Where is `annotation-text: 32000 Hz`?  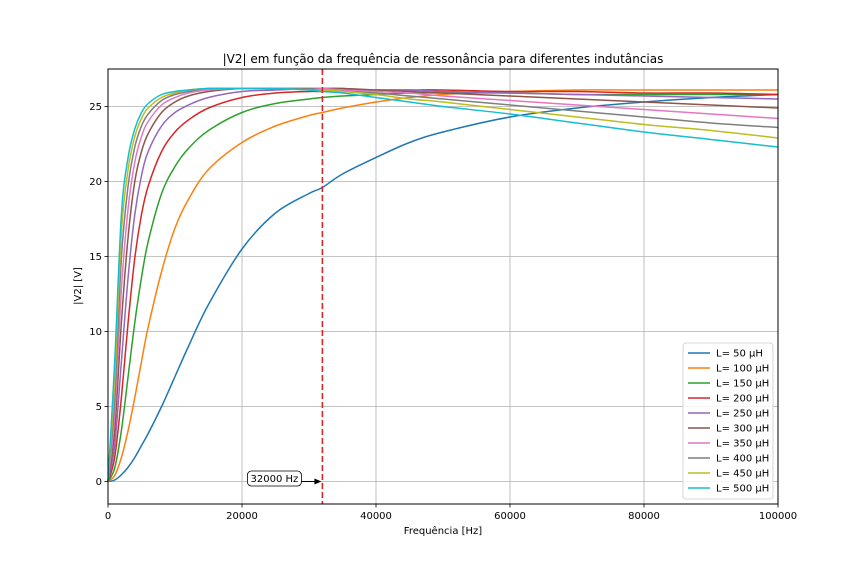
annotation-text: 32000 Hz is located at coordinates (275, 479).